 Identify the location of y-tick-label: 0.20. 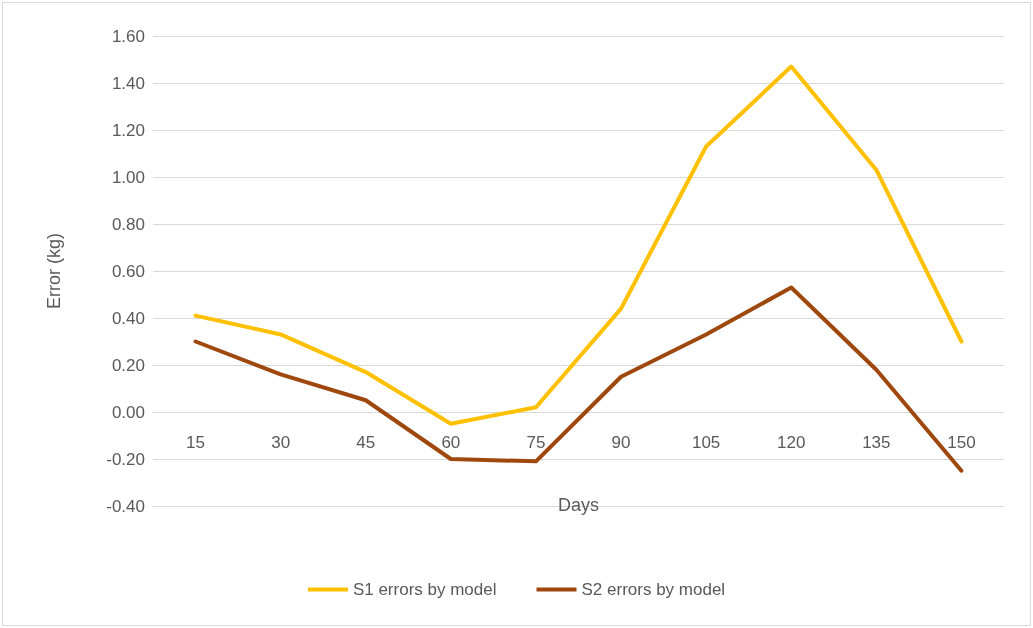
(128, 365).